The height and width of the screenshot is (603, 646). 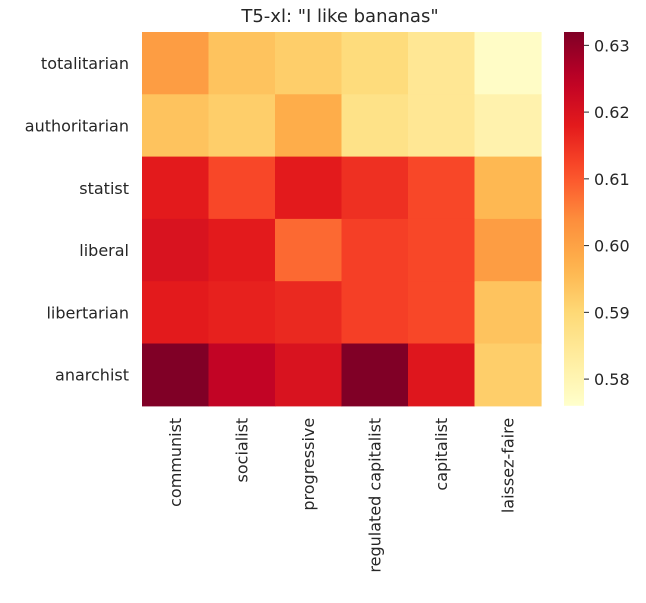 I want to click on colorbar-tick-label: 0.61, so click(x=612, y=179).